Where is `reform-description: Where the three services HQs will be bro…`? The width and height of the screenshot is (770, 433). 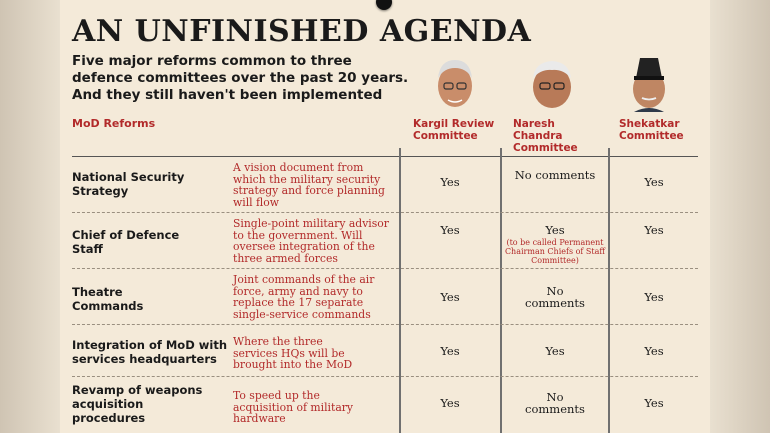
reform-description: Where the three services HQs will be bro… is located at coordinates (293, 353).